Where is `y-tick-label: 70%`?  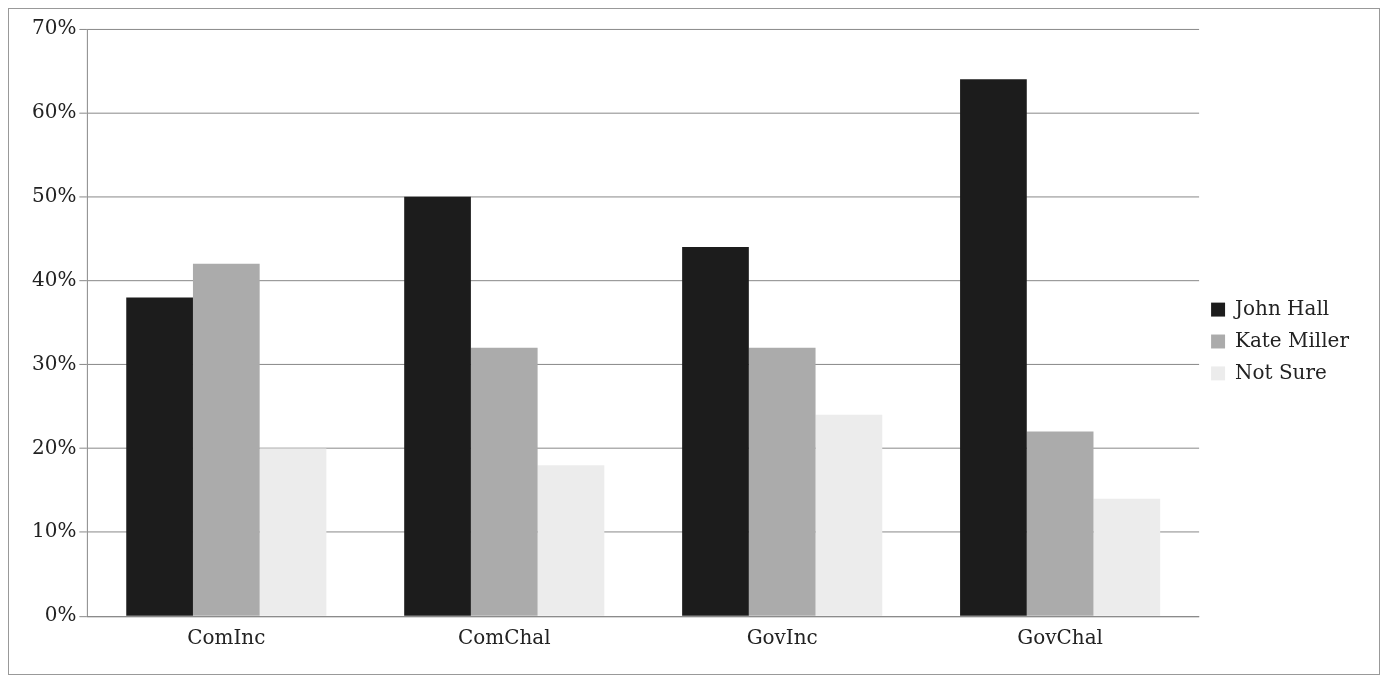
y-tick-label: 70% is located at coordinates (54, 27).